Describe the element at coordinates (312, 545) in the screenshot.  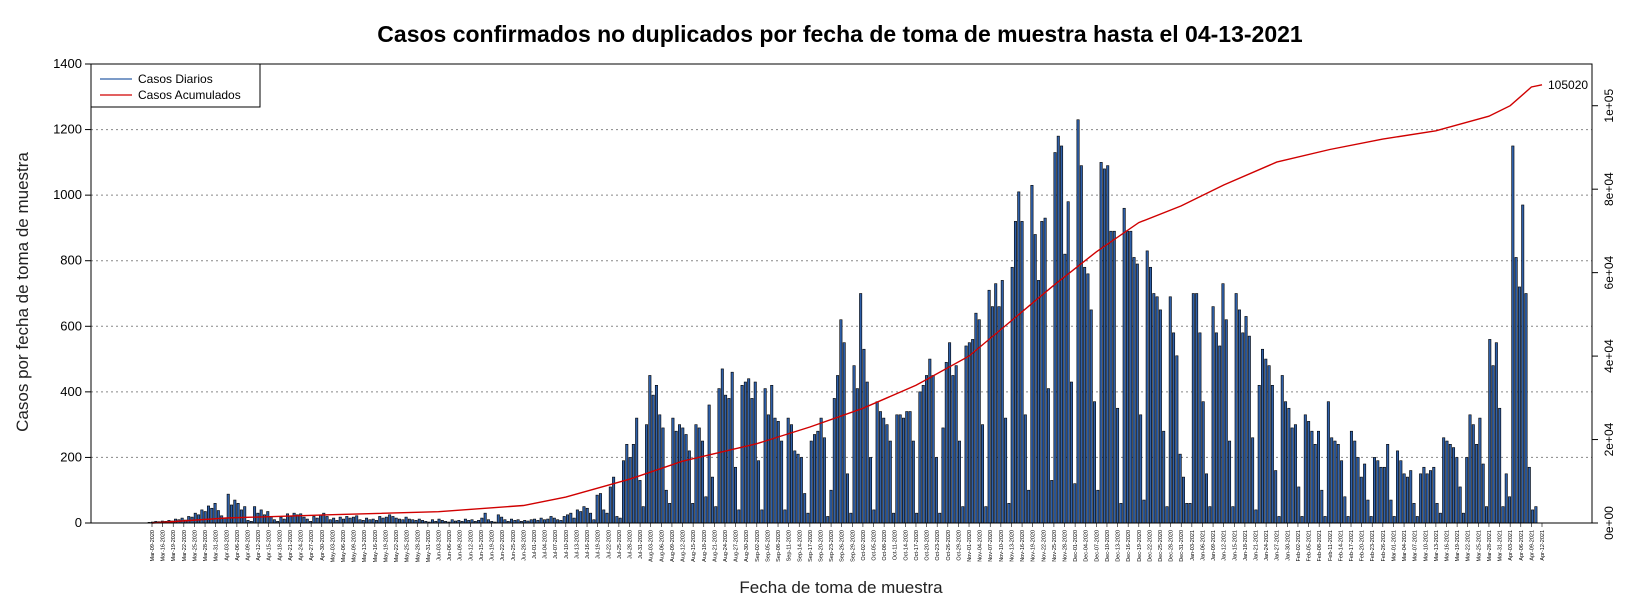
I see `x-tick-label: Apr-27-2020` at that location.